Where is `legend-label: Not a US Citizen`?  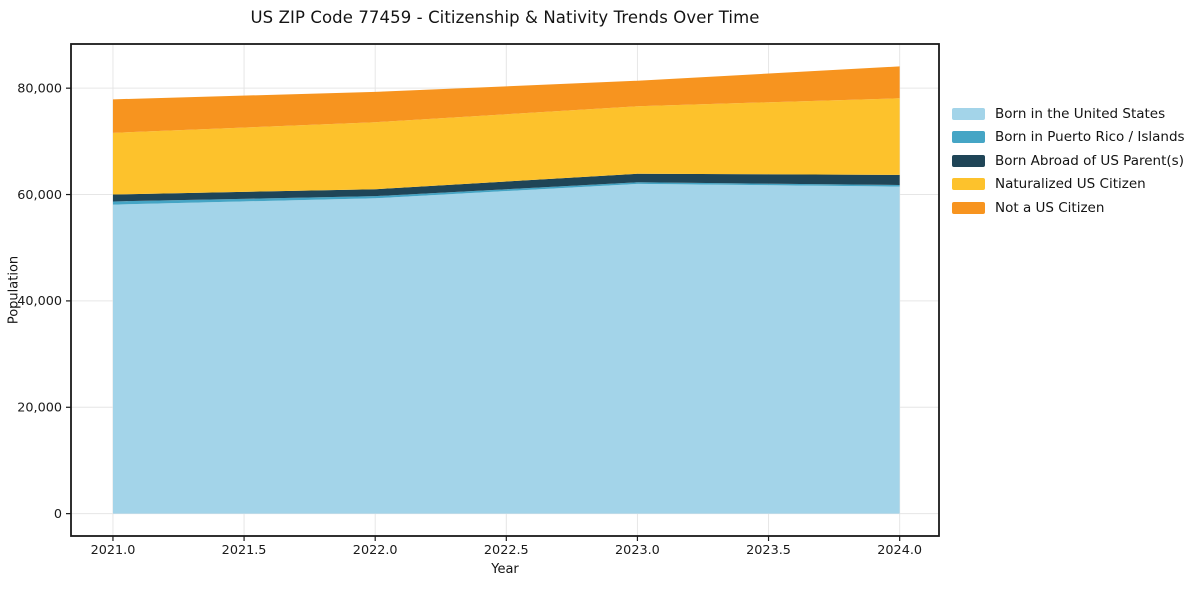
legend-label: Not a US Citizen is located at coordinates (1050, 207).